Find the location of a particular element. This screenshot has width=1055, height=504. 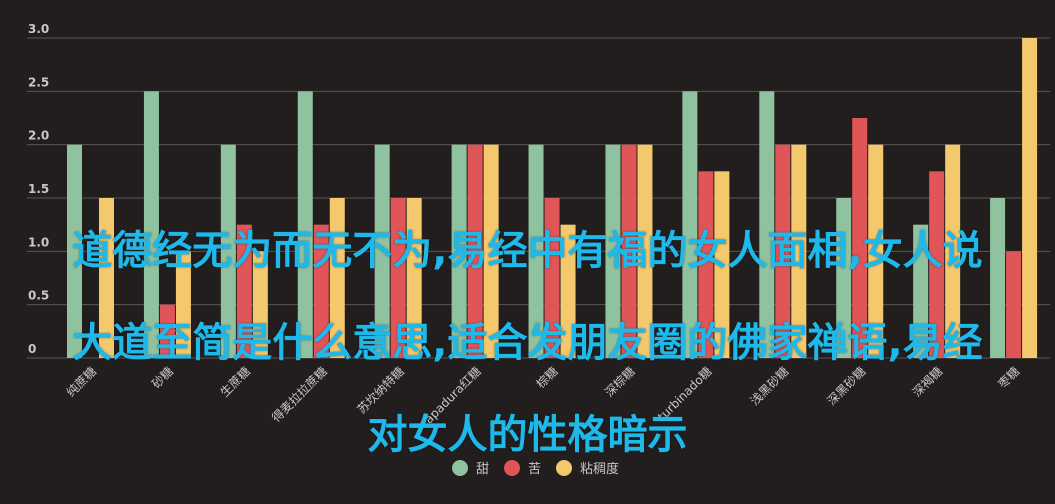

overlay-line-3: 对女人的性格暗示 is located at coordinates (527, 435).